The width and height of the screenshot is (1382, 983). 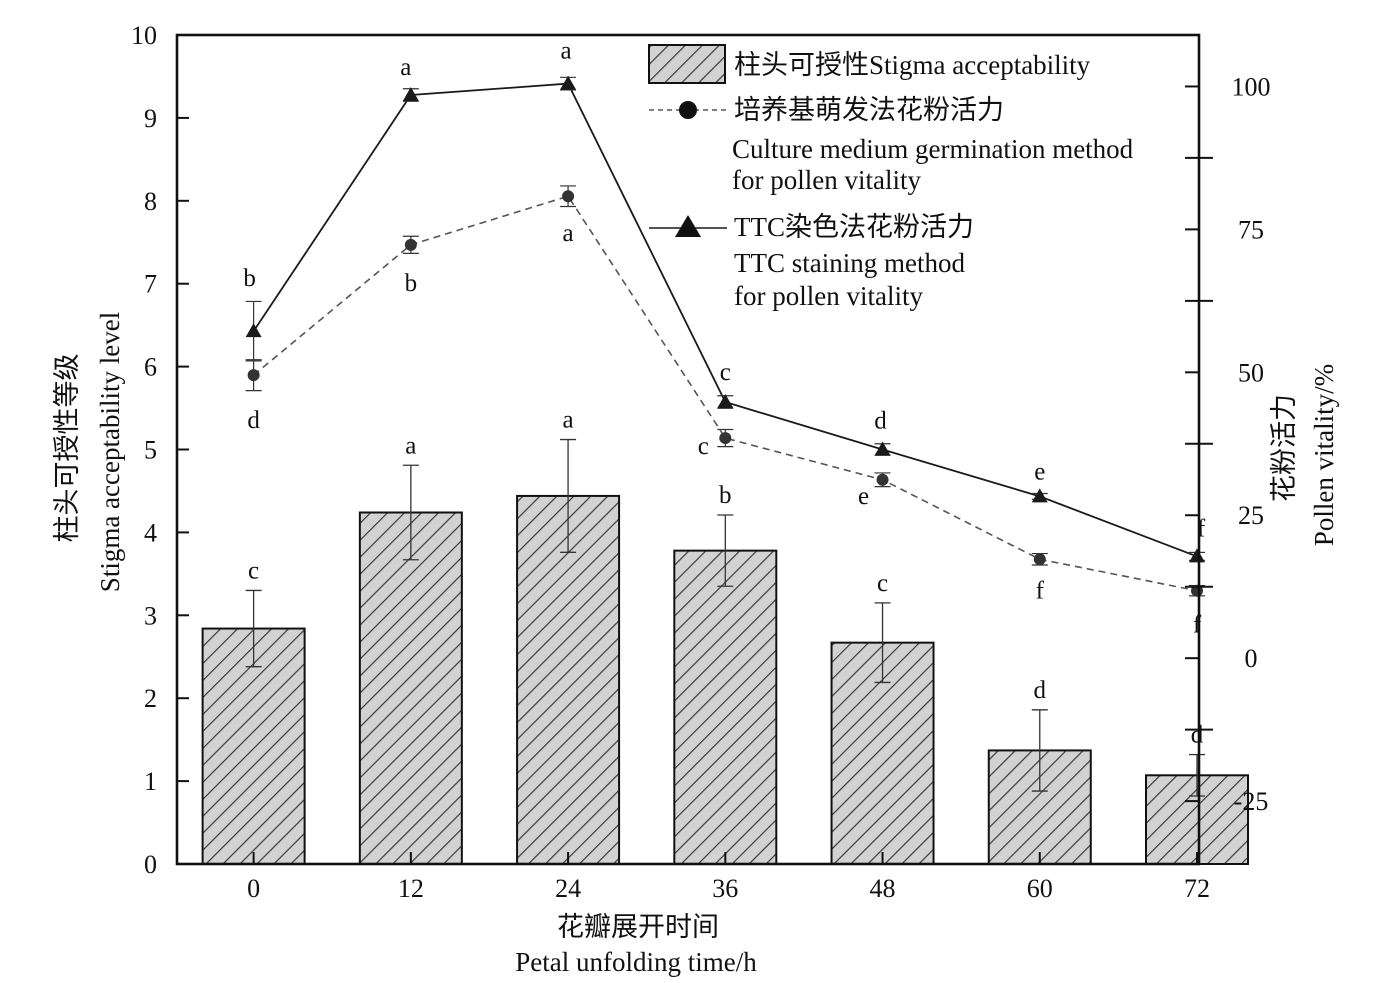 I want to click on culture-sig-label-72: f, so click(x=1197, y=625).